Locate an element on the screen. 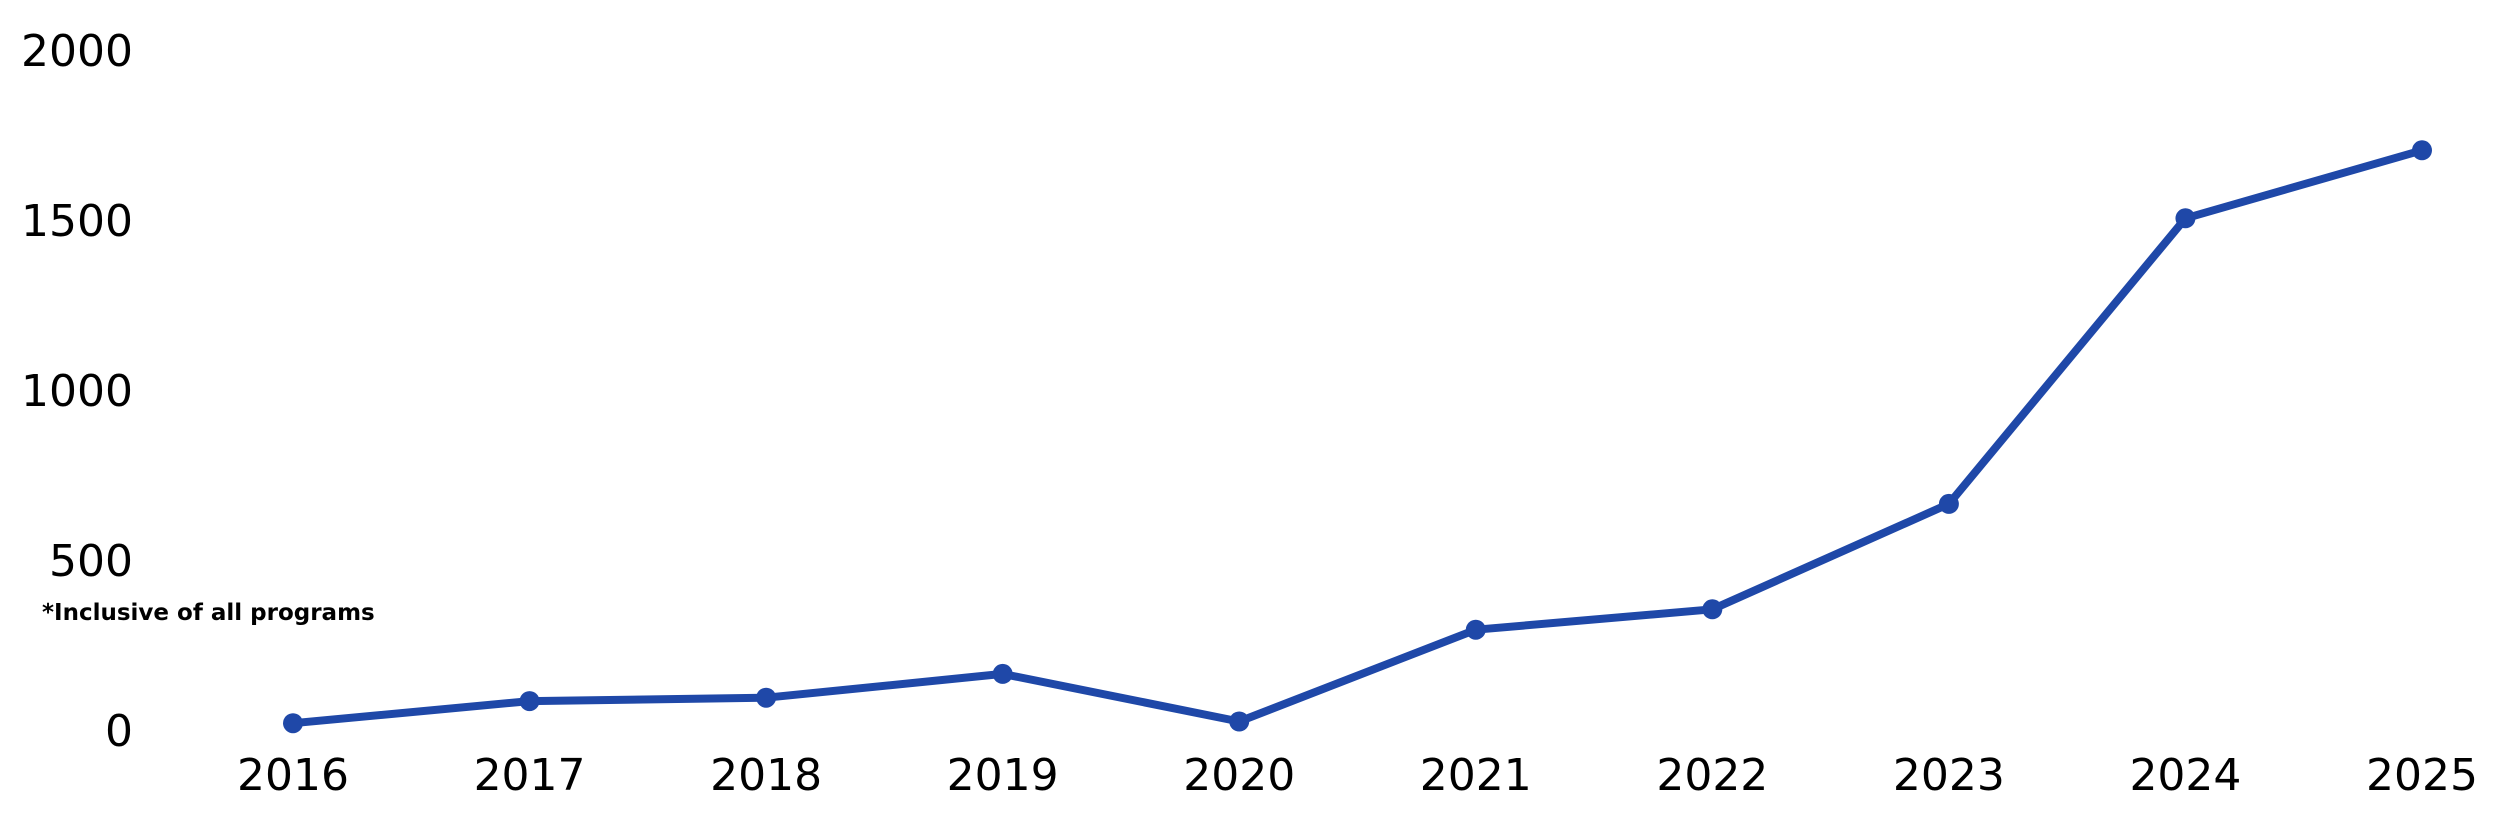 This screenshot has height=825, width=2500. y-axis-ticks: 0 500 1000 1500 2000 is located at coordinates (77, 391).